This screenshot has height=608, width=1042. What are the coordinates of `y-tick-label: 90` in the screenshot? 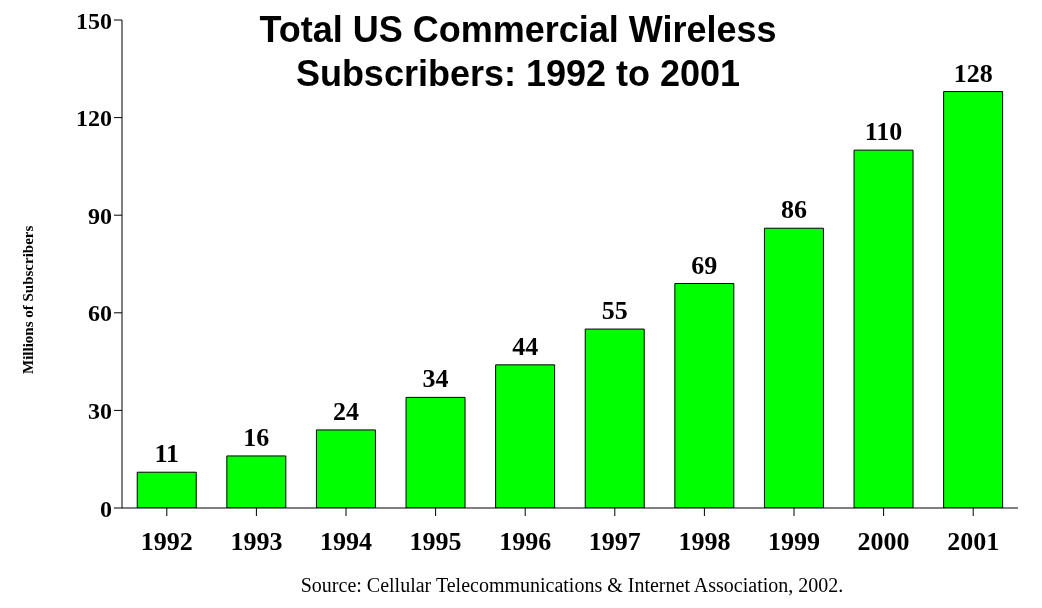 It's located at (100, 215).